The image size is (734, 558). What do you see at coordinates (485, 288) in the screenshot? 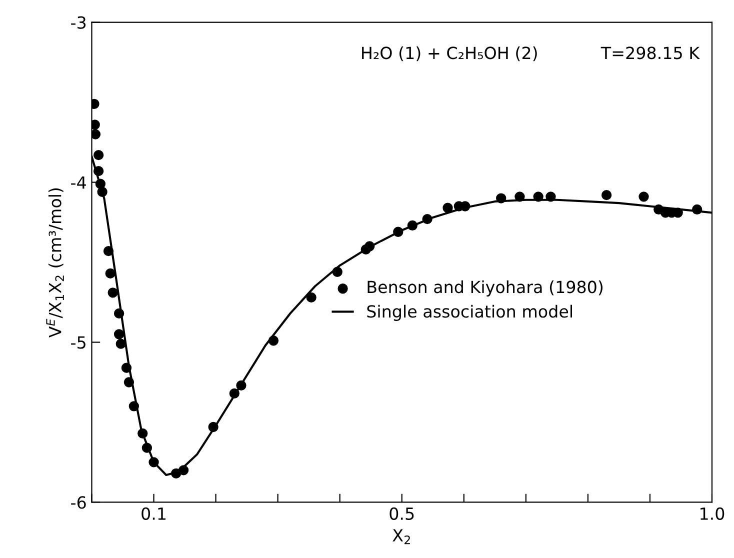
I see `legend-label: Benson and Kiyohara (1980)` at bounding box center [485, 288].